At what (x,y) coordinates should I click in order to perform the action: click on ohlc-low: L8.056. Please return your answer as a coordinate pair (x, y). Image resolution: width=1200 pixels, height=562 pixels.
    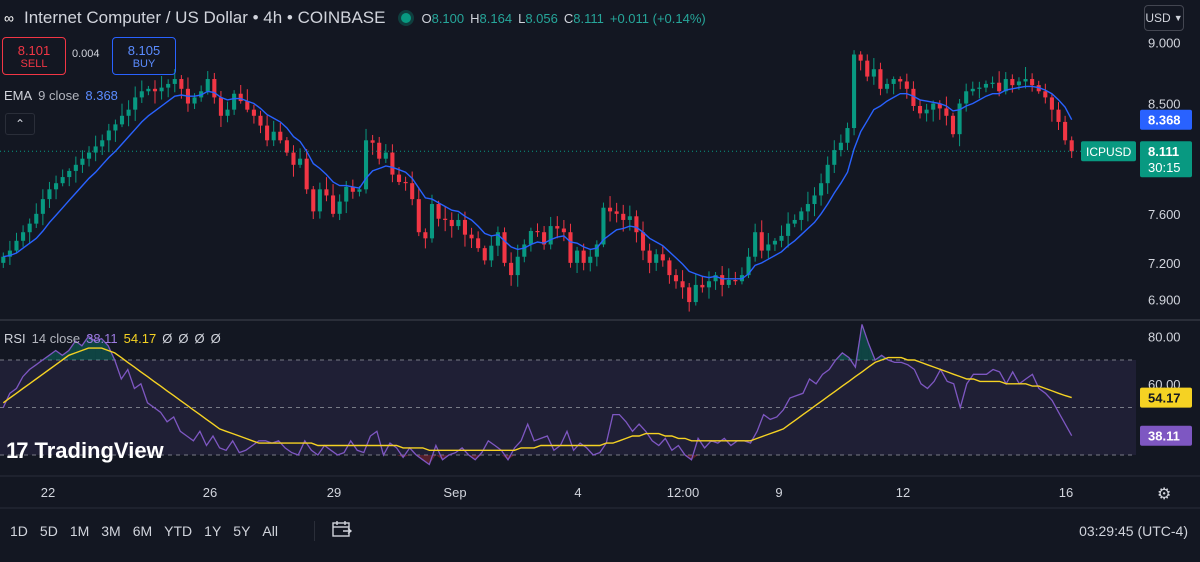
    Looking at the image, I should click on (538, 18).